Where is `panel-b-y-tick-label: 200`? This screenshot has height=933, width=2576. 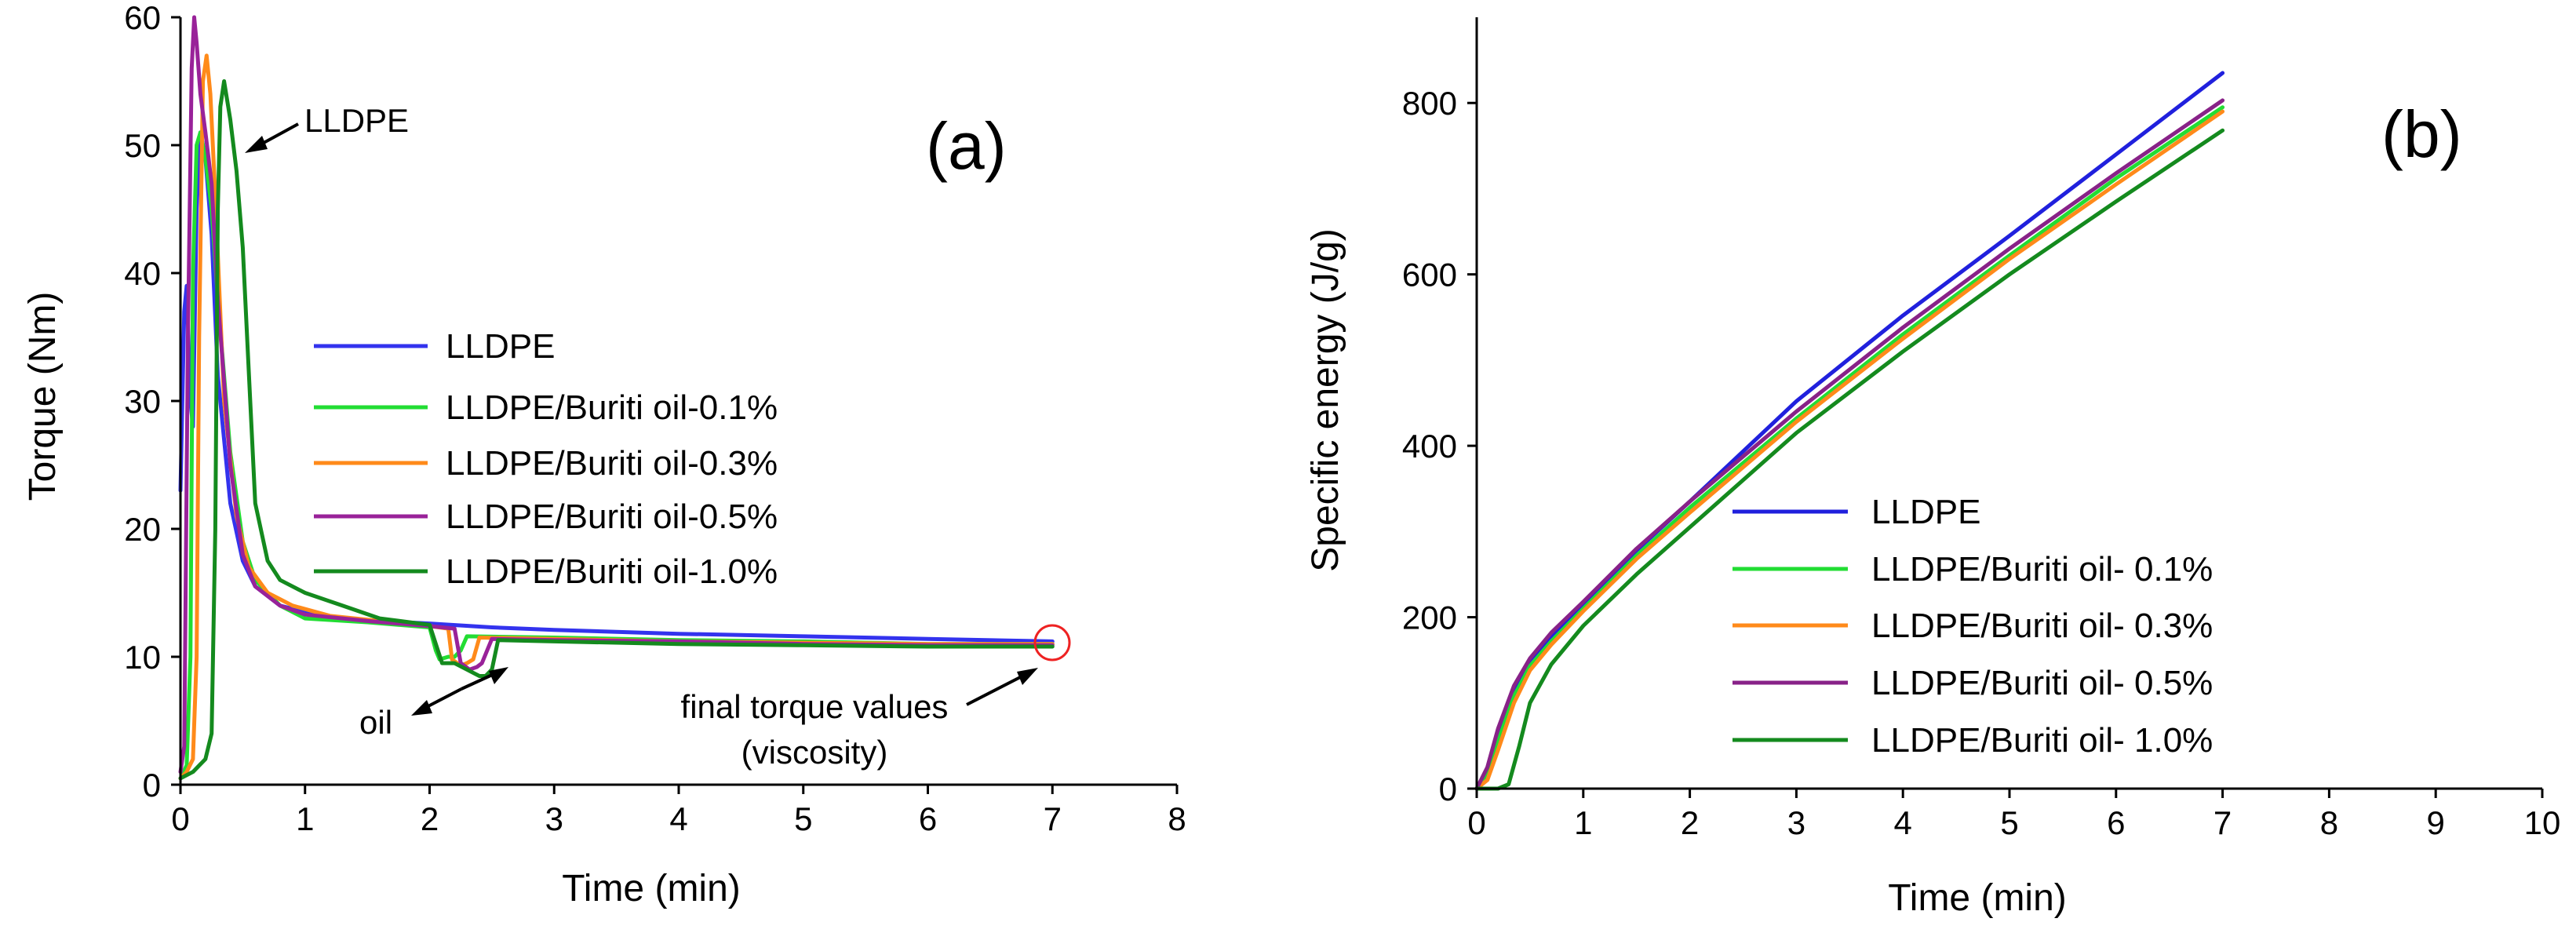 panel-b-y-tick-label: 200 is located at coordinates (1429, 618).